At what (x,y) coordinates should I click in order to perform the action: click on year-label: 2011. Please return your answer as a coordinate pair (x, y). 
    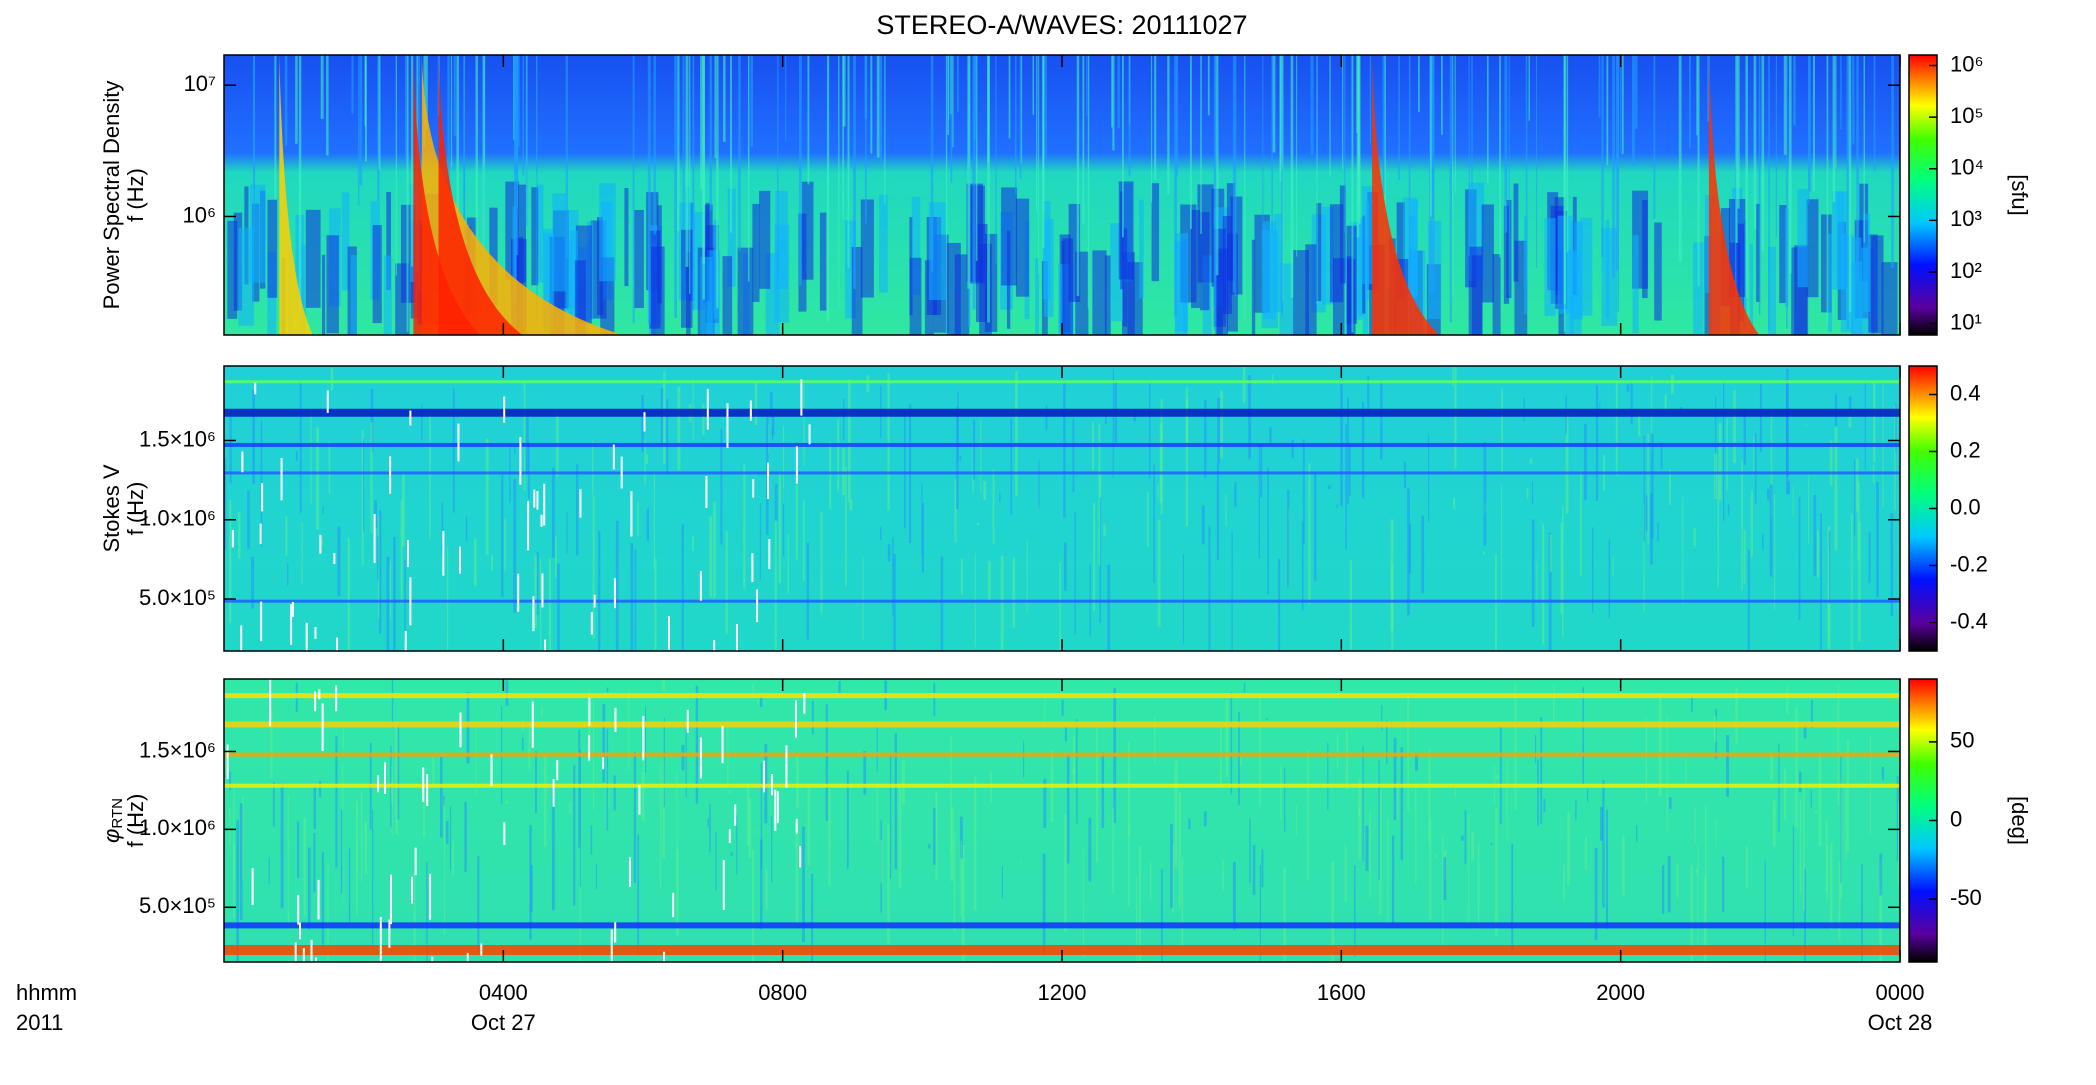
    Looking at the image, I should click on (39, 1022).